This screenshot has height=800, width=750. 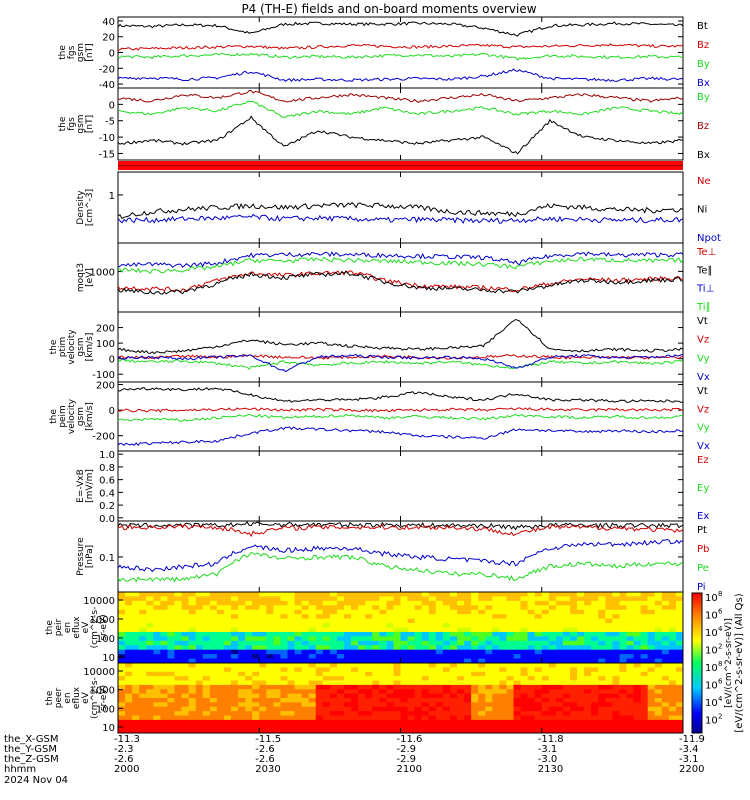 What do you see at coordinates (102, 620) in the screenshot?
I see `y-tick-label: 1000` at bounding box center [102, 620].